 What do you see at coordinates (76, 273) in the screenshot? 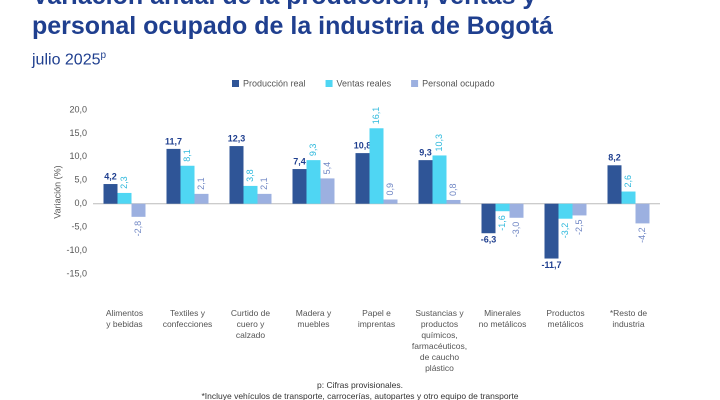
I see `y-tick-label: -15,0` at bounding box center [76, 273].